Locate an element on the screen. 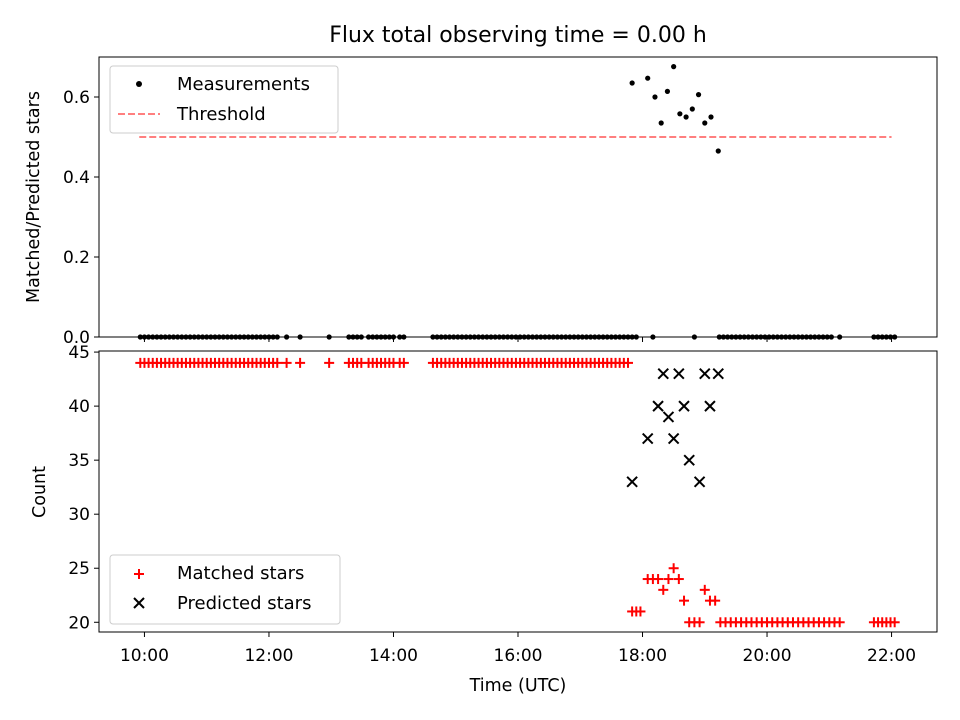 This screenshot has height=720, width=960. bottom-y-tick-label: 45 is located at coordinates (79, 353).